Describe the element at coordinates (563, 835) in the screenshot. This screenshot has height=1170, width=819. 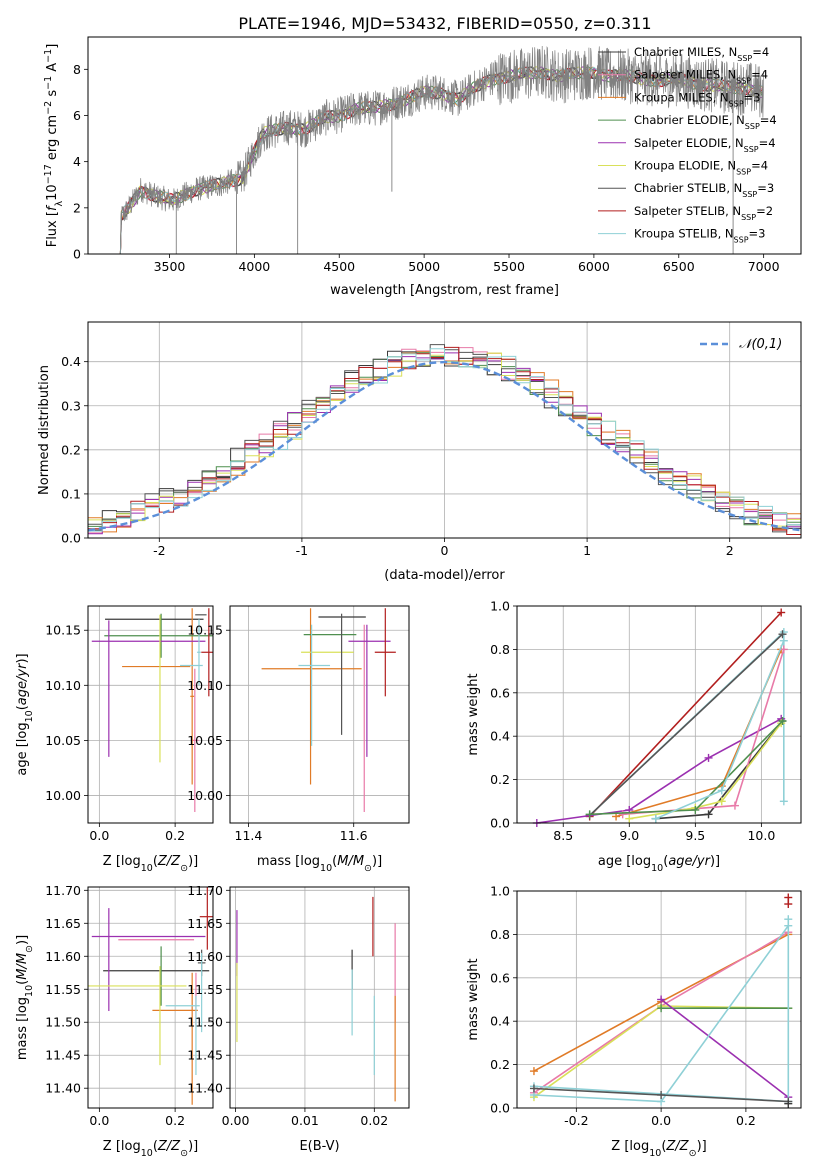
I see `x-tick-label: 8.5` at that location.